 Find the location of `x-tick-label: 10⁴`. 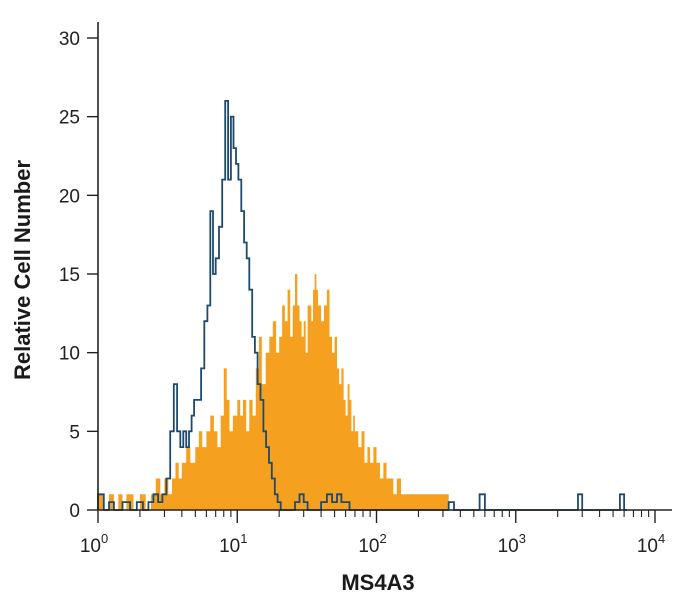

x-tick-label: 10⁴ is located at coordinates (651, 544).